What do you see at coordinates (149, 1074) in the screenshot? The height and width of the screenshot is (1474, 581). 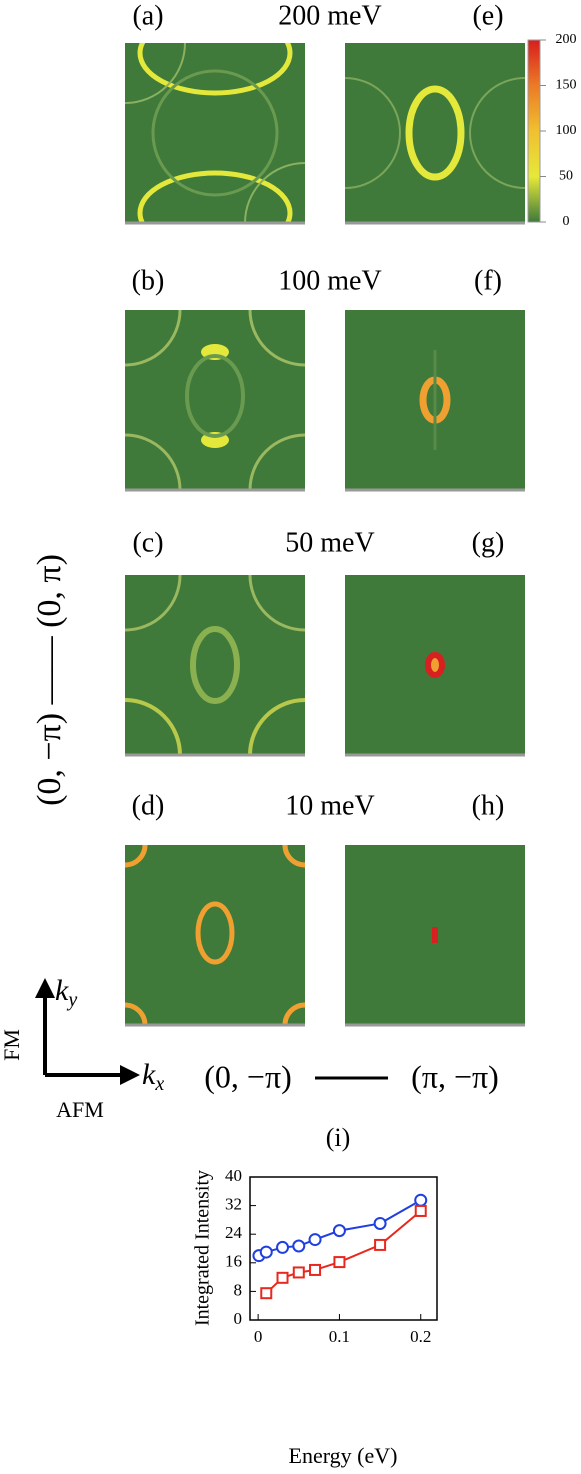 I see `kx-base: k` at bounding box center [149, 1074].